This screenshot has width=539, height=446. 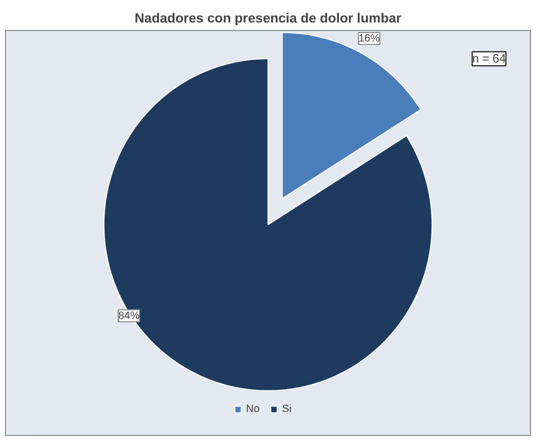 I want to click on legend-label: No, so click(x=253, y=409).